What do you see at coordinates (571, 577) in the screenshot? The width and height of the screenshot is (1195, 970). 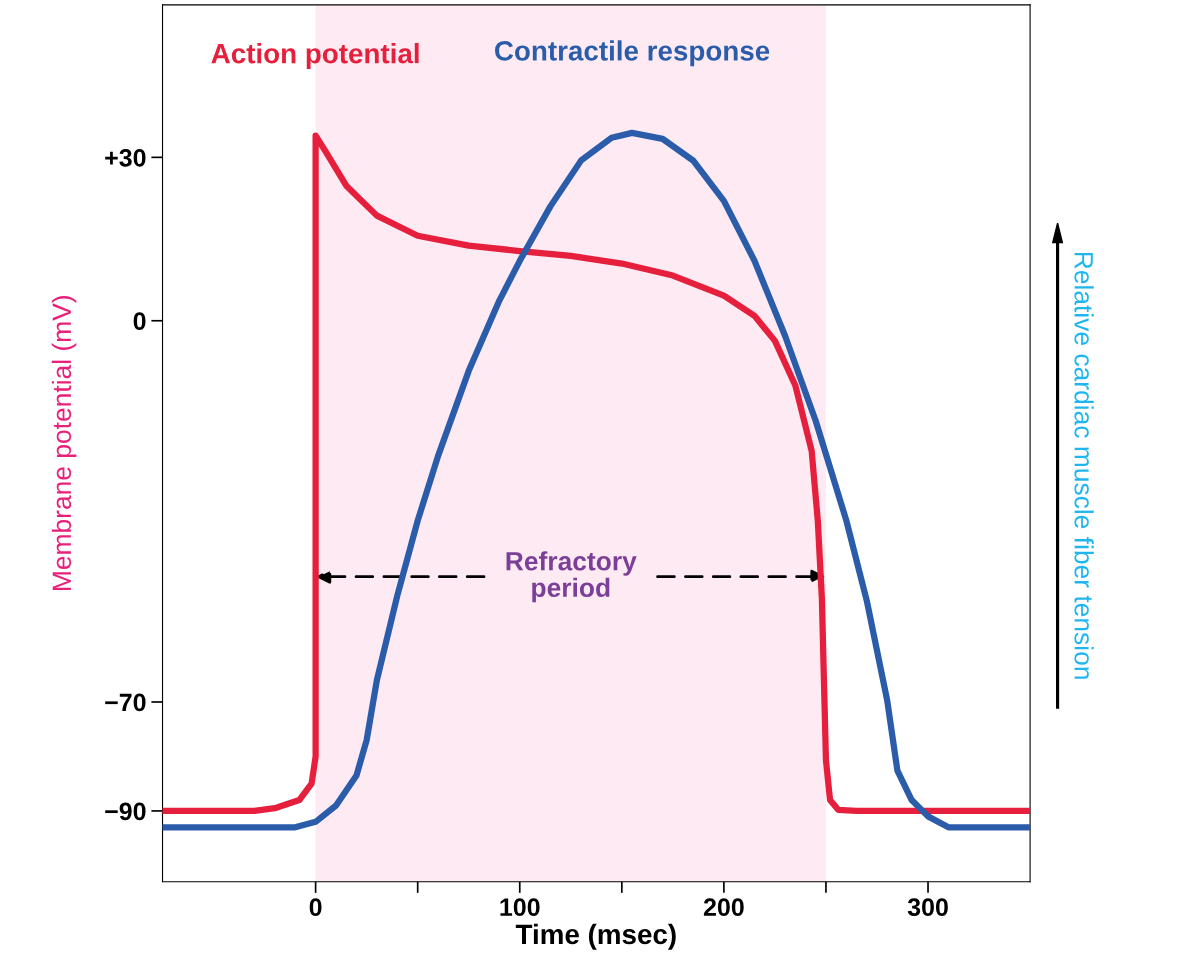 I see `annotation: Refractory period` at bounding box center [571, 577].